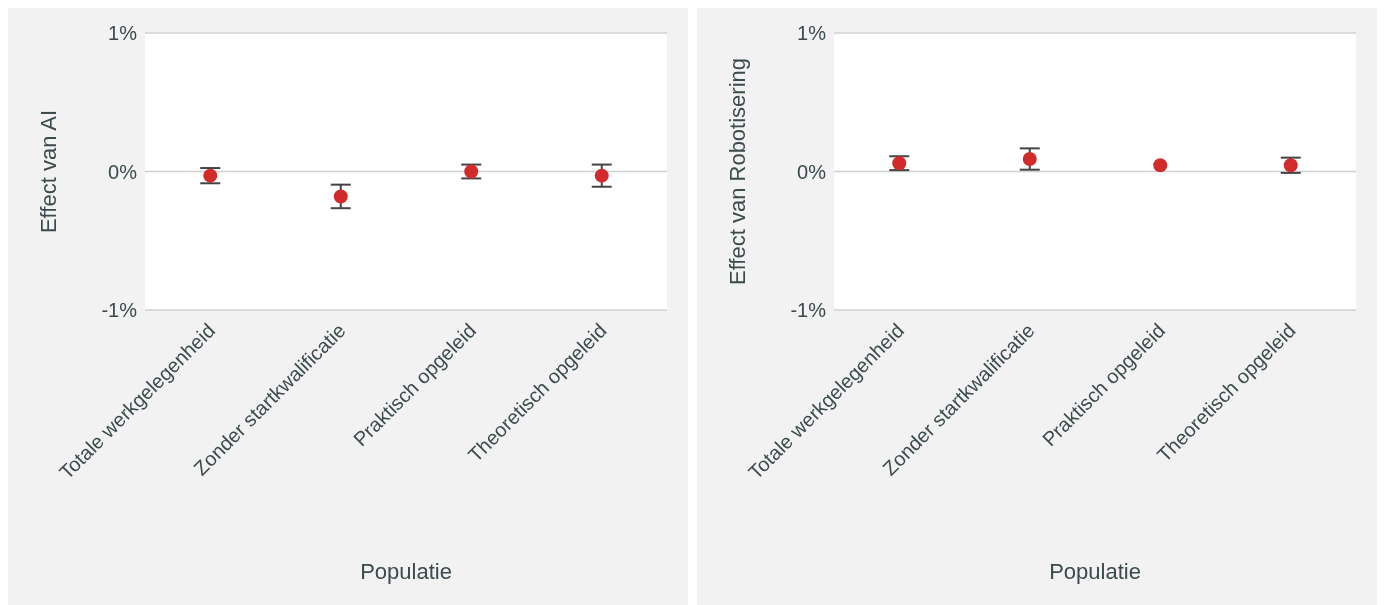 The image size is (1387, 605). What do you see at coordinates (48, 171) in the screenshot?
I see `y-axis-title: Effect van AI` at bounding box center [48, 171].